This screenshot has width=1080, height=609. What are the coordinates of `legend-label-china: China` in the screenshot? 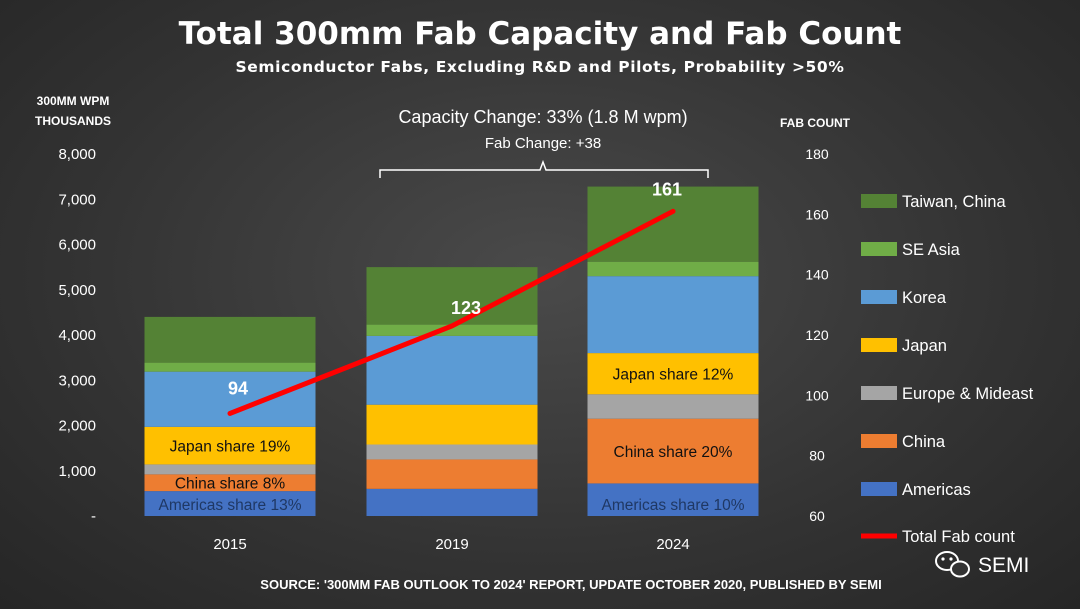 It's located at (924, 442).